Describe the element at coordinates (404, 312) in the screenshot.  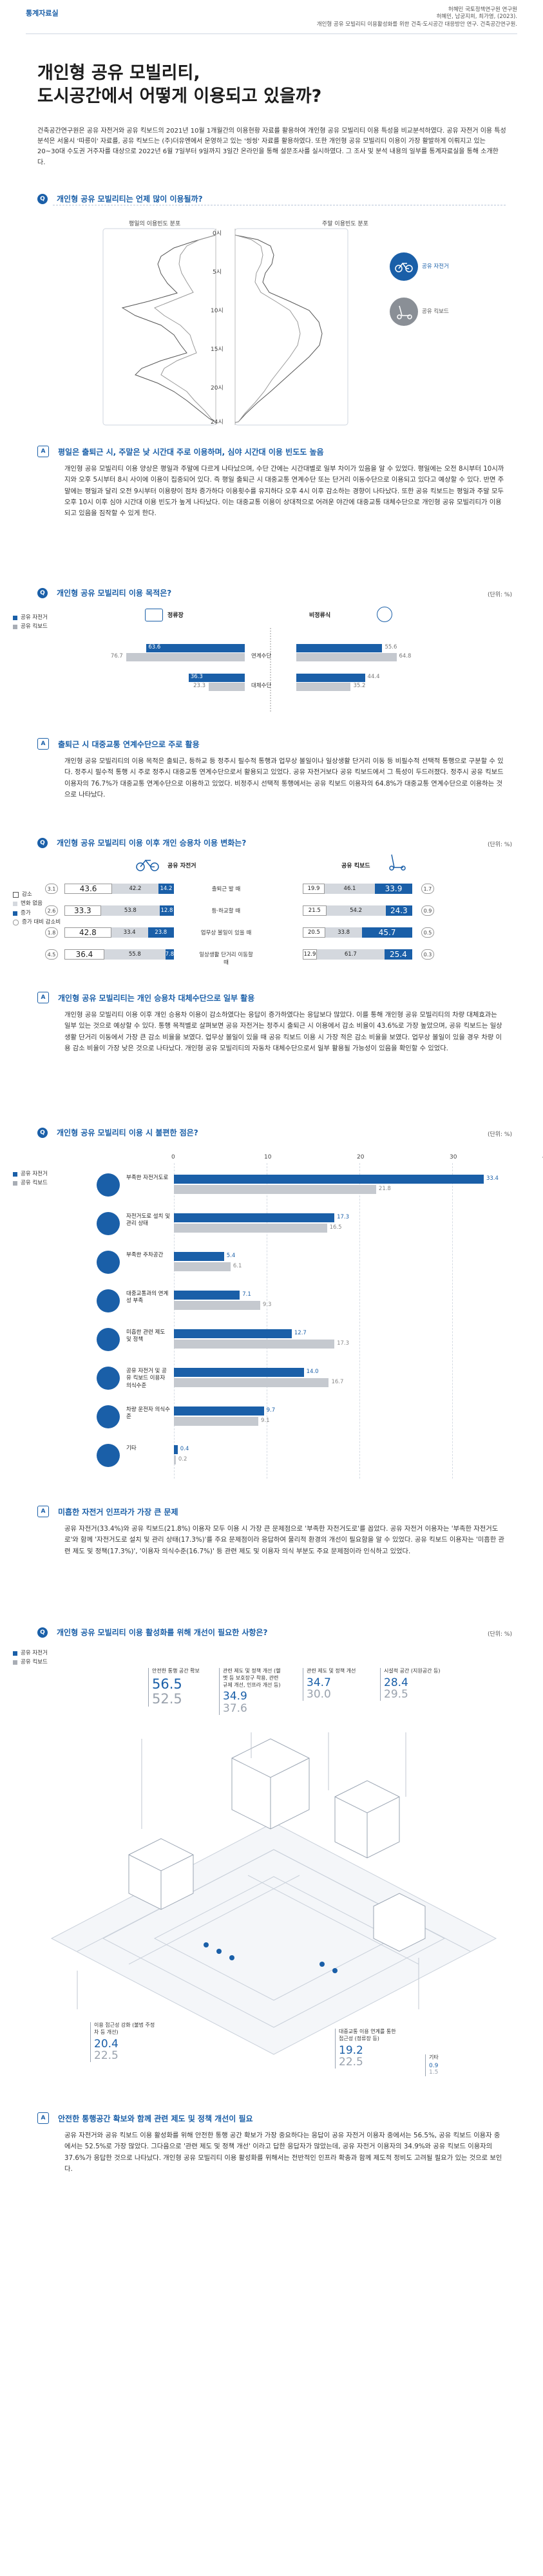
I see `kick-legend-badge` at that location.